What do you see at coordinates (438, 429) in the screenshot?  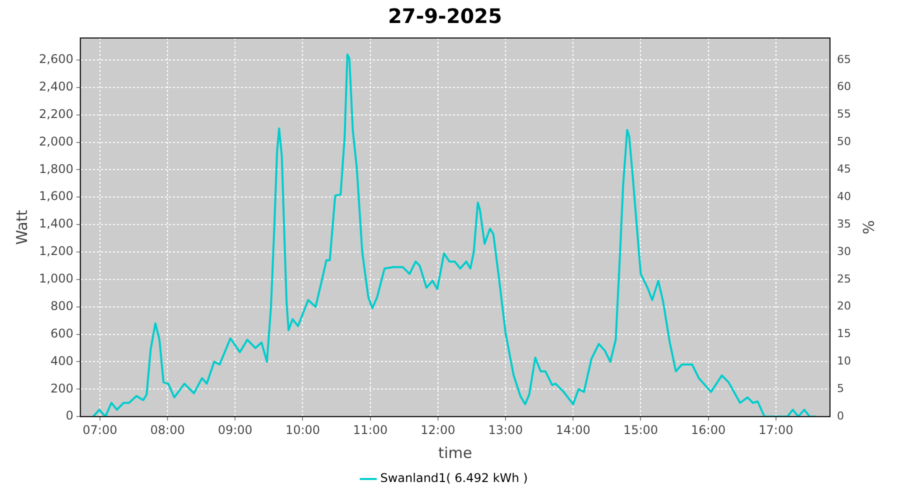 I see `x-tick-label: 12:00` at bounding box center [438, 429].